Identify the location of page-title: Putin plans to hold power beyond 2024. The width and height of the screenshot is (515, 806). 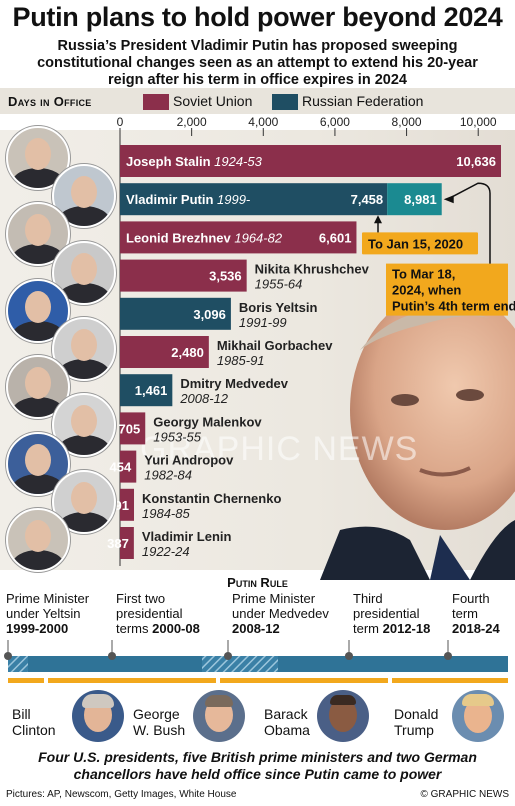
(257, 17).